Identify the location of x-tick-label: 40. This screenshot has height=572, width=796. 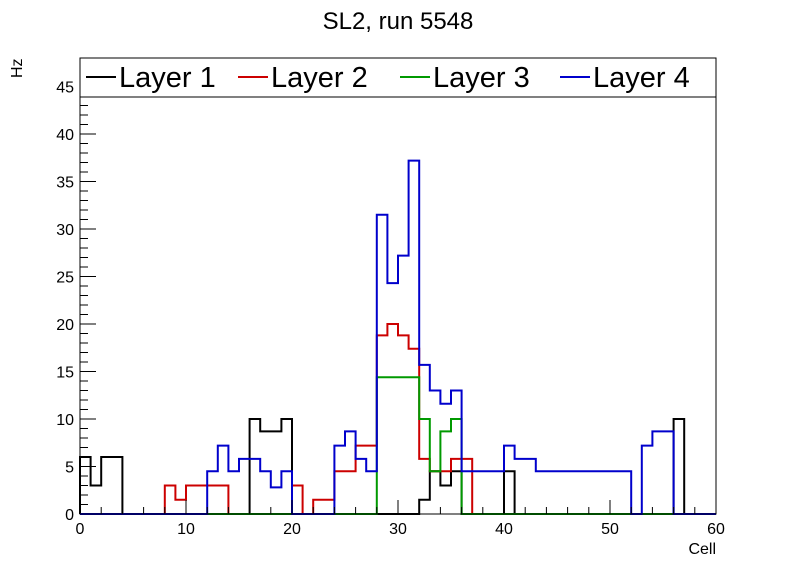
(504, 529).